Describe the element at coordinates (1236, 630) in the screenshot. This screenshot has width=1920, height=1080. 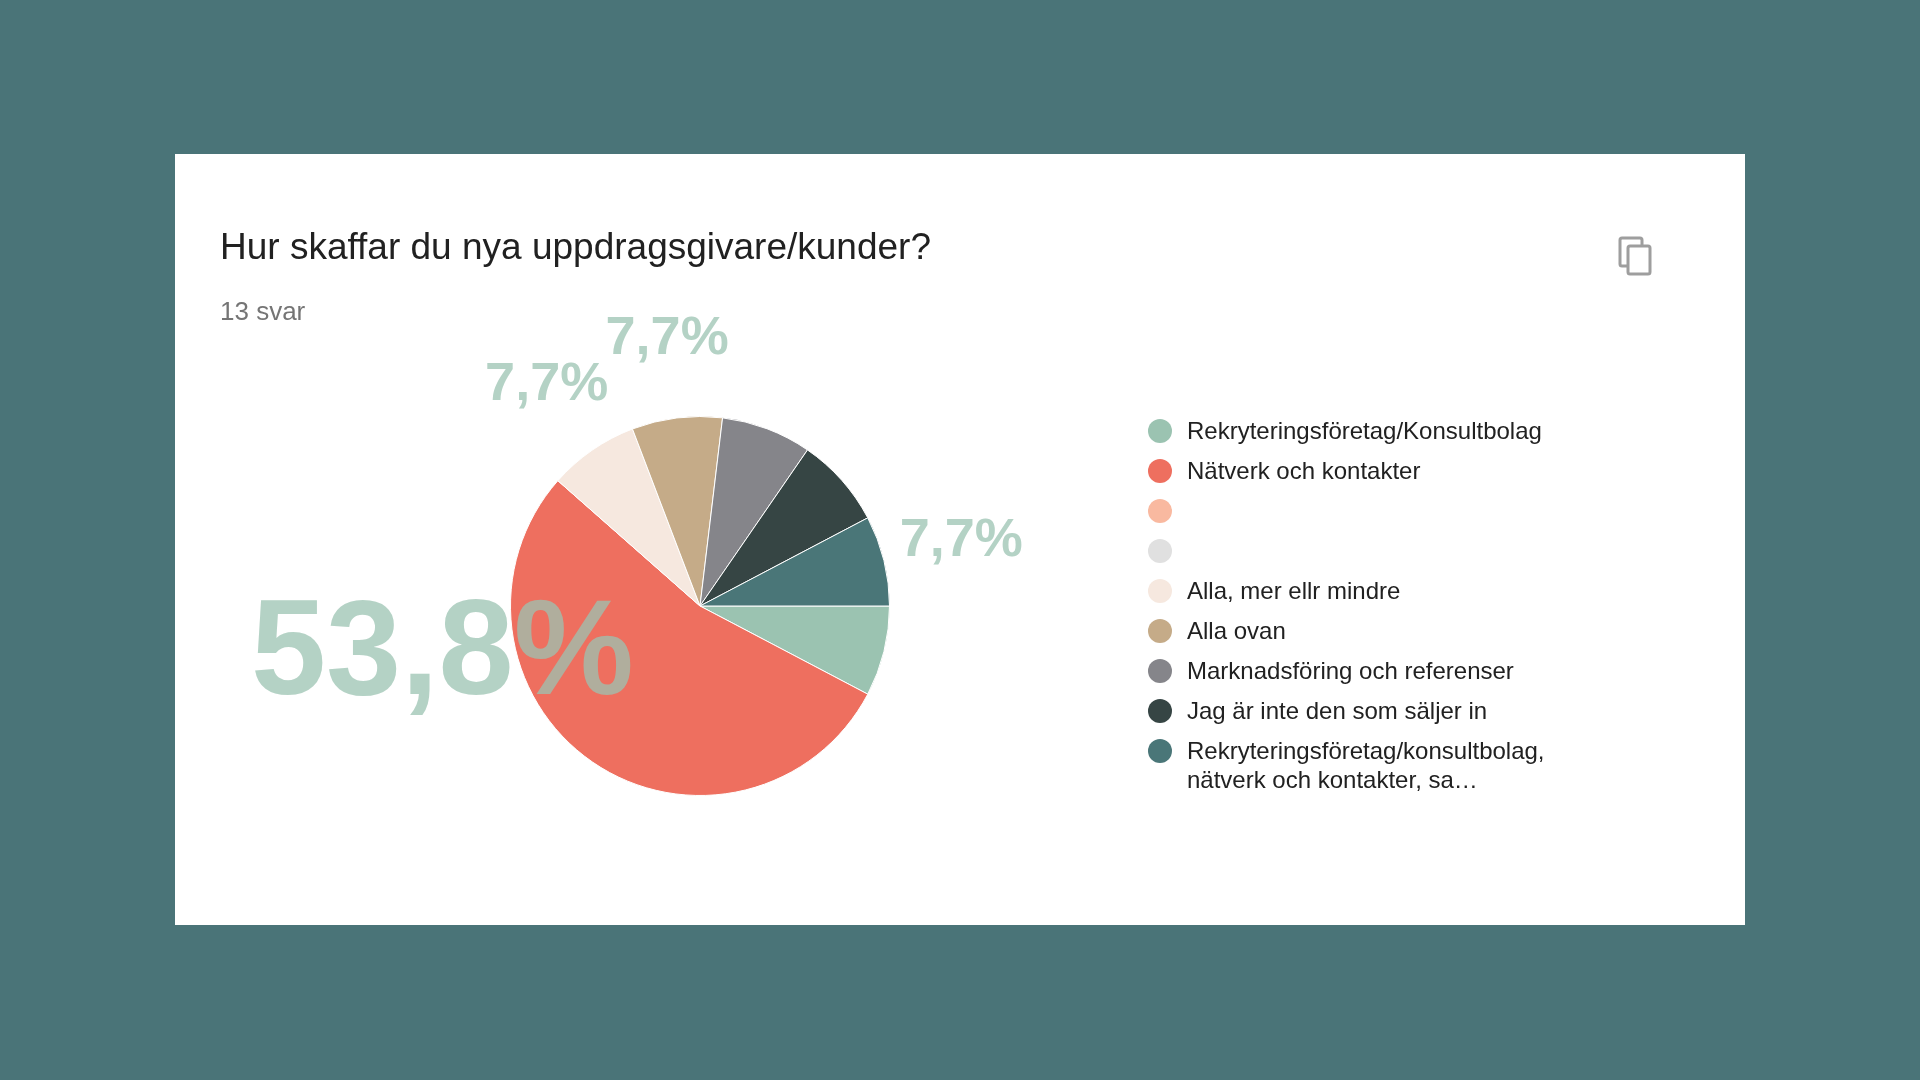
I see `legend-label: Alla ovan` at that location.